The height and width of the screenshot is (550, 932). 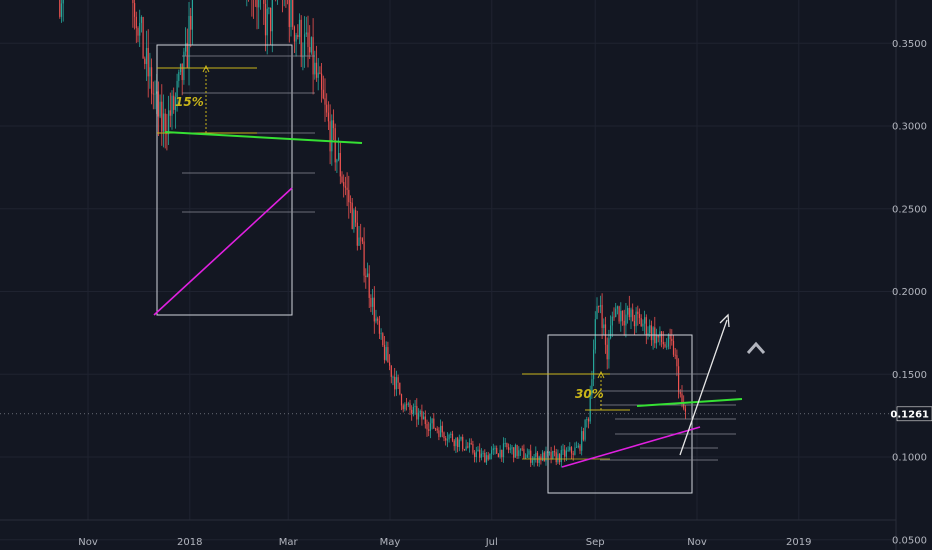 I want to click on y-tick-label: 0.3500, so click(x=909, y=44).